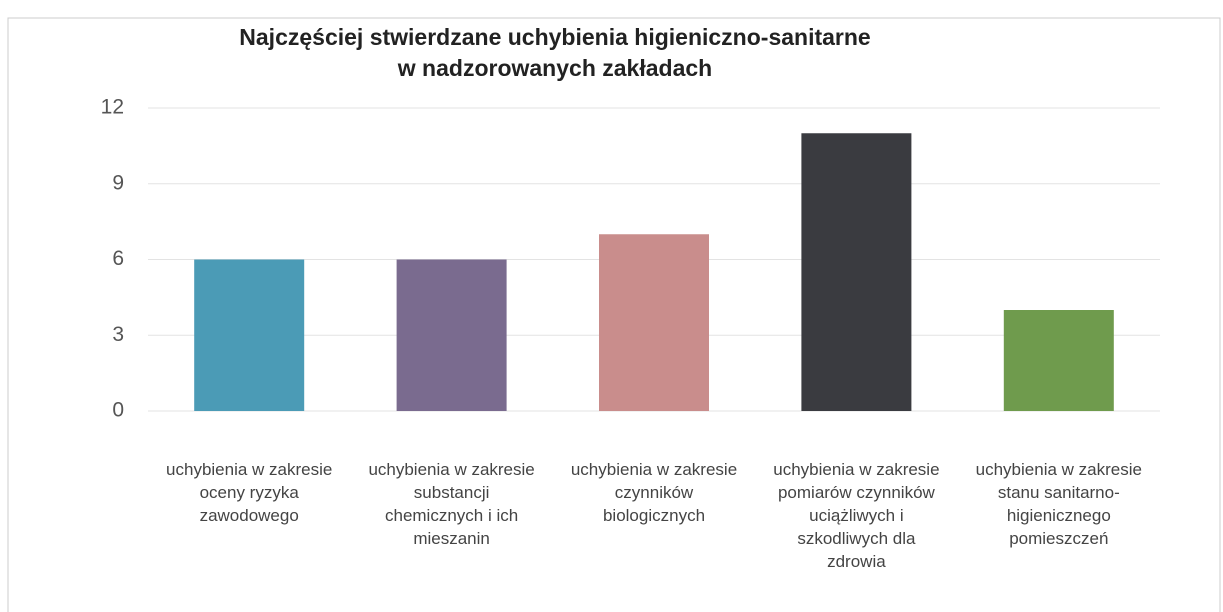 Image resolution: width=1223 pixels, height=612 pixels. I want to click on y-tick-label: 9, so click(118, 182).